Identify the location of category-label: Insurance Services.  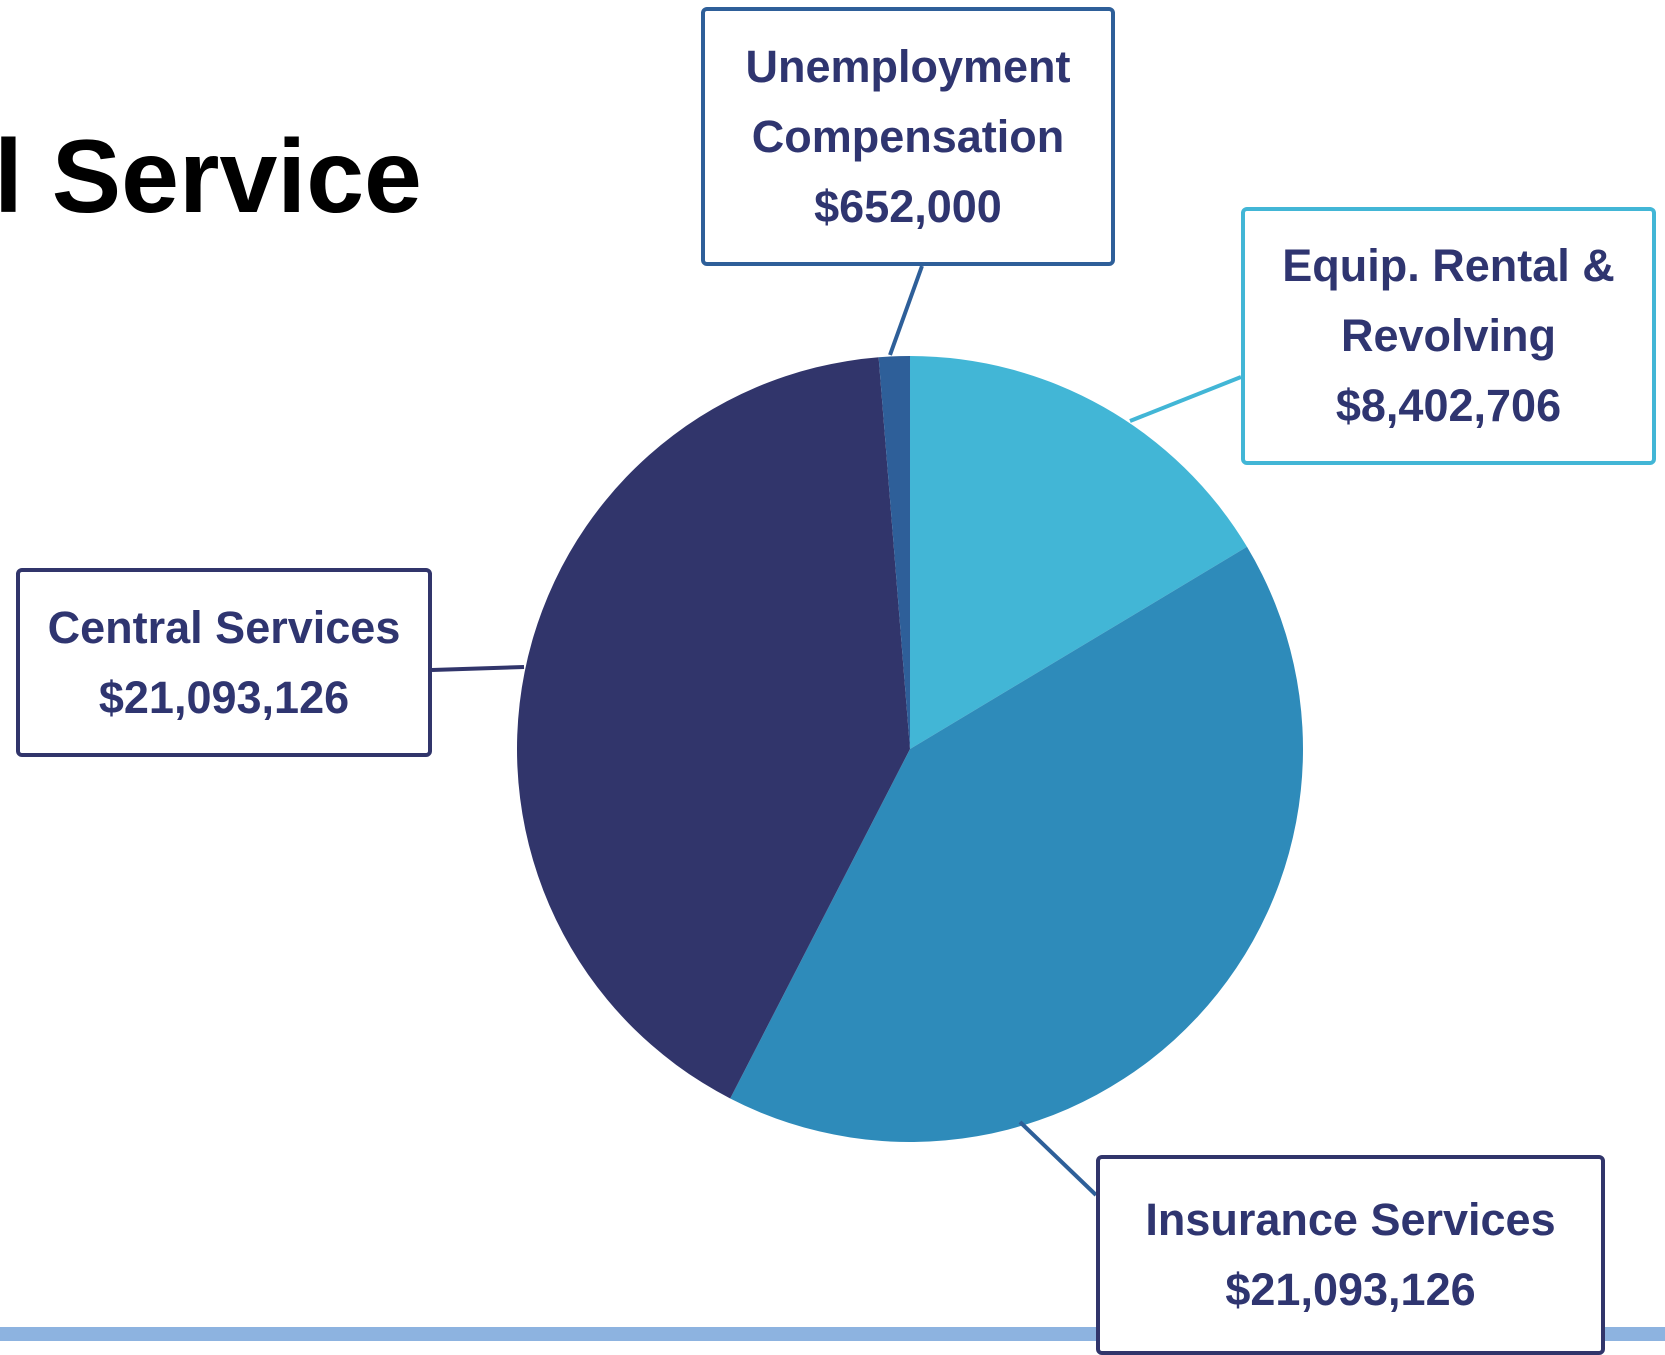
(1350, 1219).